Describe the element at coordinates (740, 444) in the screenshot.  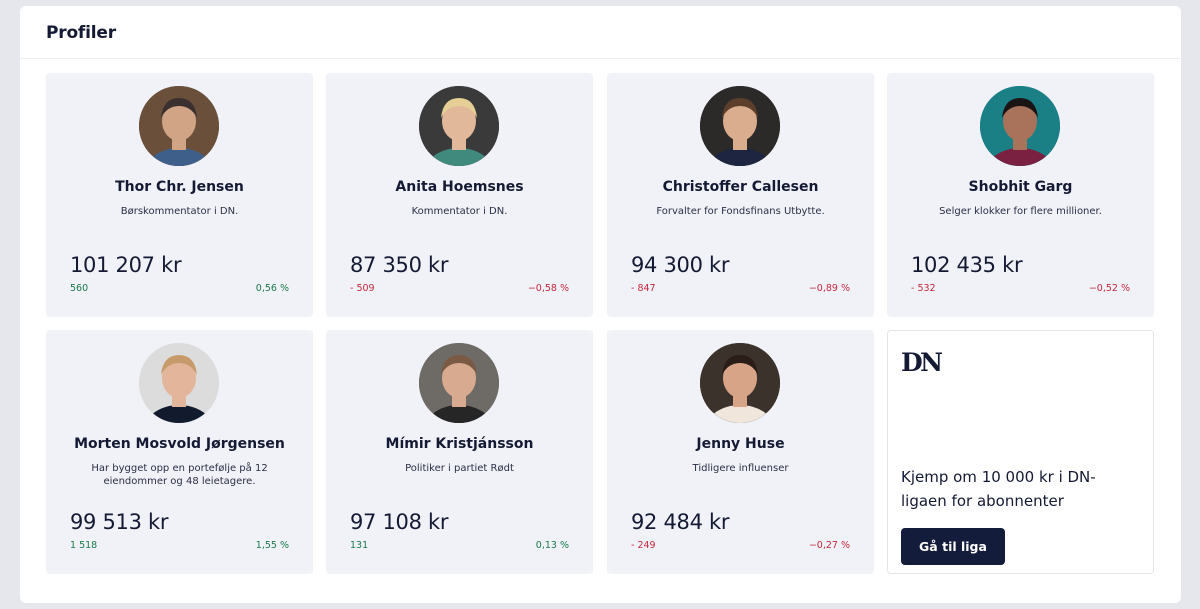
I see `profile-name: Jenny Huse` at that location.